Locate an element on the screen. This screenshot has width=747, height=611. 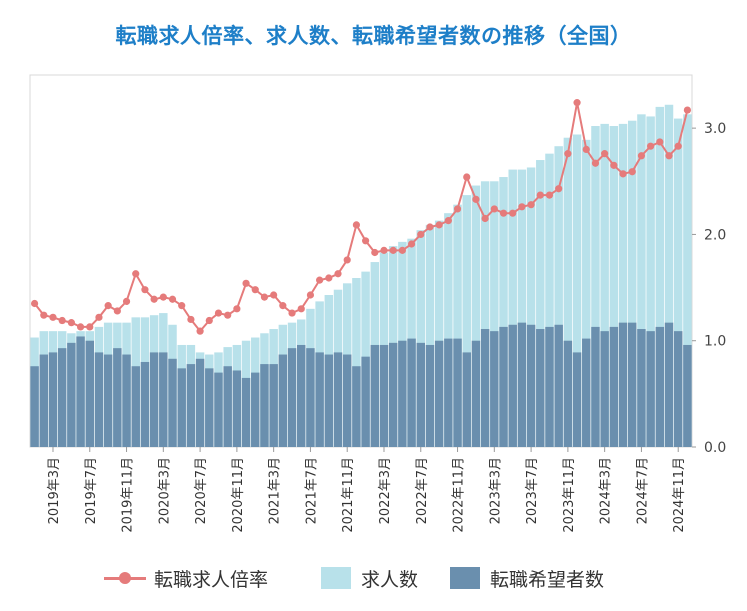
x-tick-label: 2020年3月 is located at coordinates (164, 490).